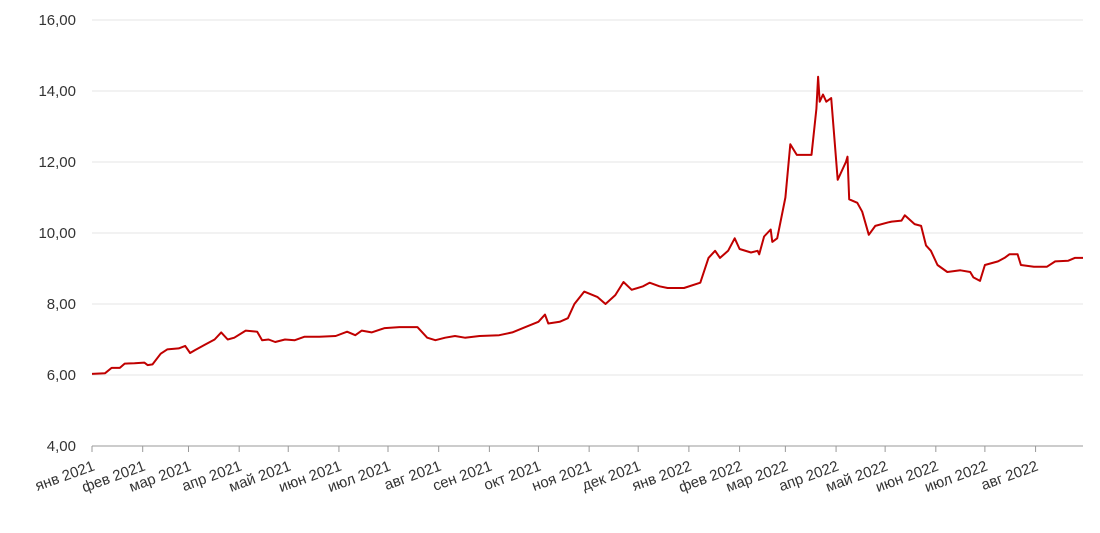 This screenshot has height=533, width=1100. What do you see at coordinates (57, 233) in the screenshot?
I see `y-tick-label: 10,00` at bounding box center [57, 233].